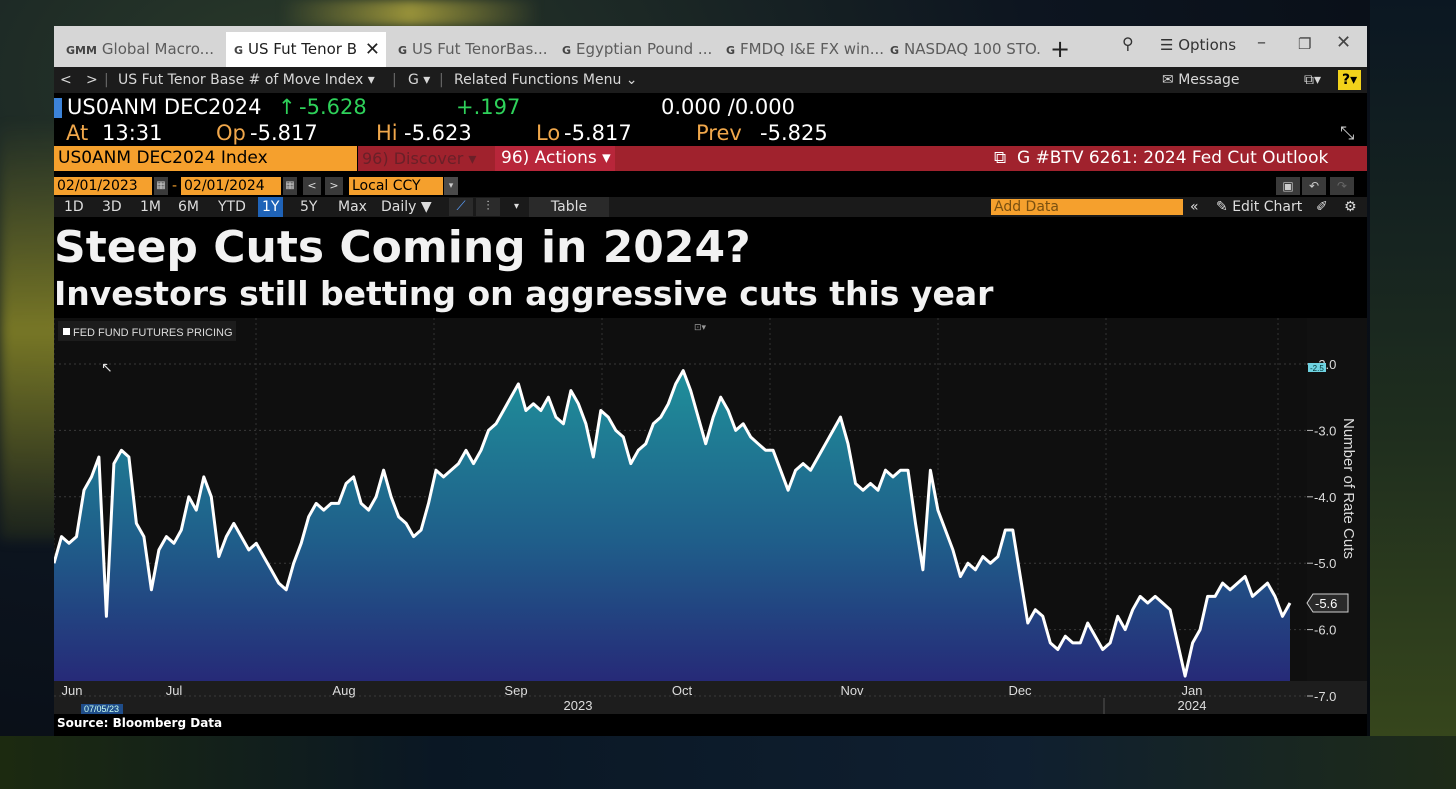  Describe the element at coordinates (1325, 563) in the screenshot. I see `y-tick-label: -5.0` at that location.